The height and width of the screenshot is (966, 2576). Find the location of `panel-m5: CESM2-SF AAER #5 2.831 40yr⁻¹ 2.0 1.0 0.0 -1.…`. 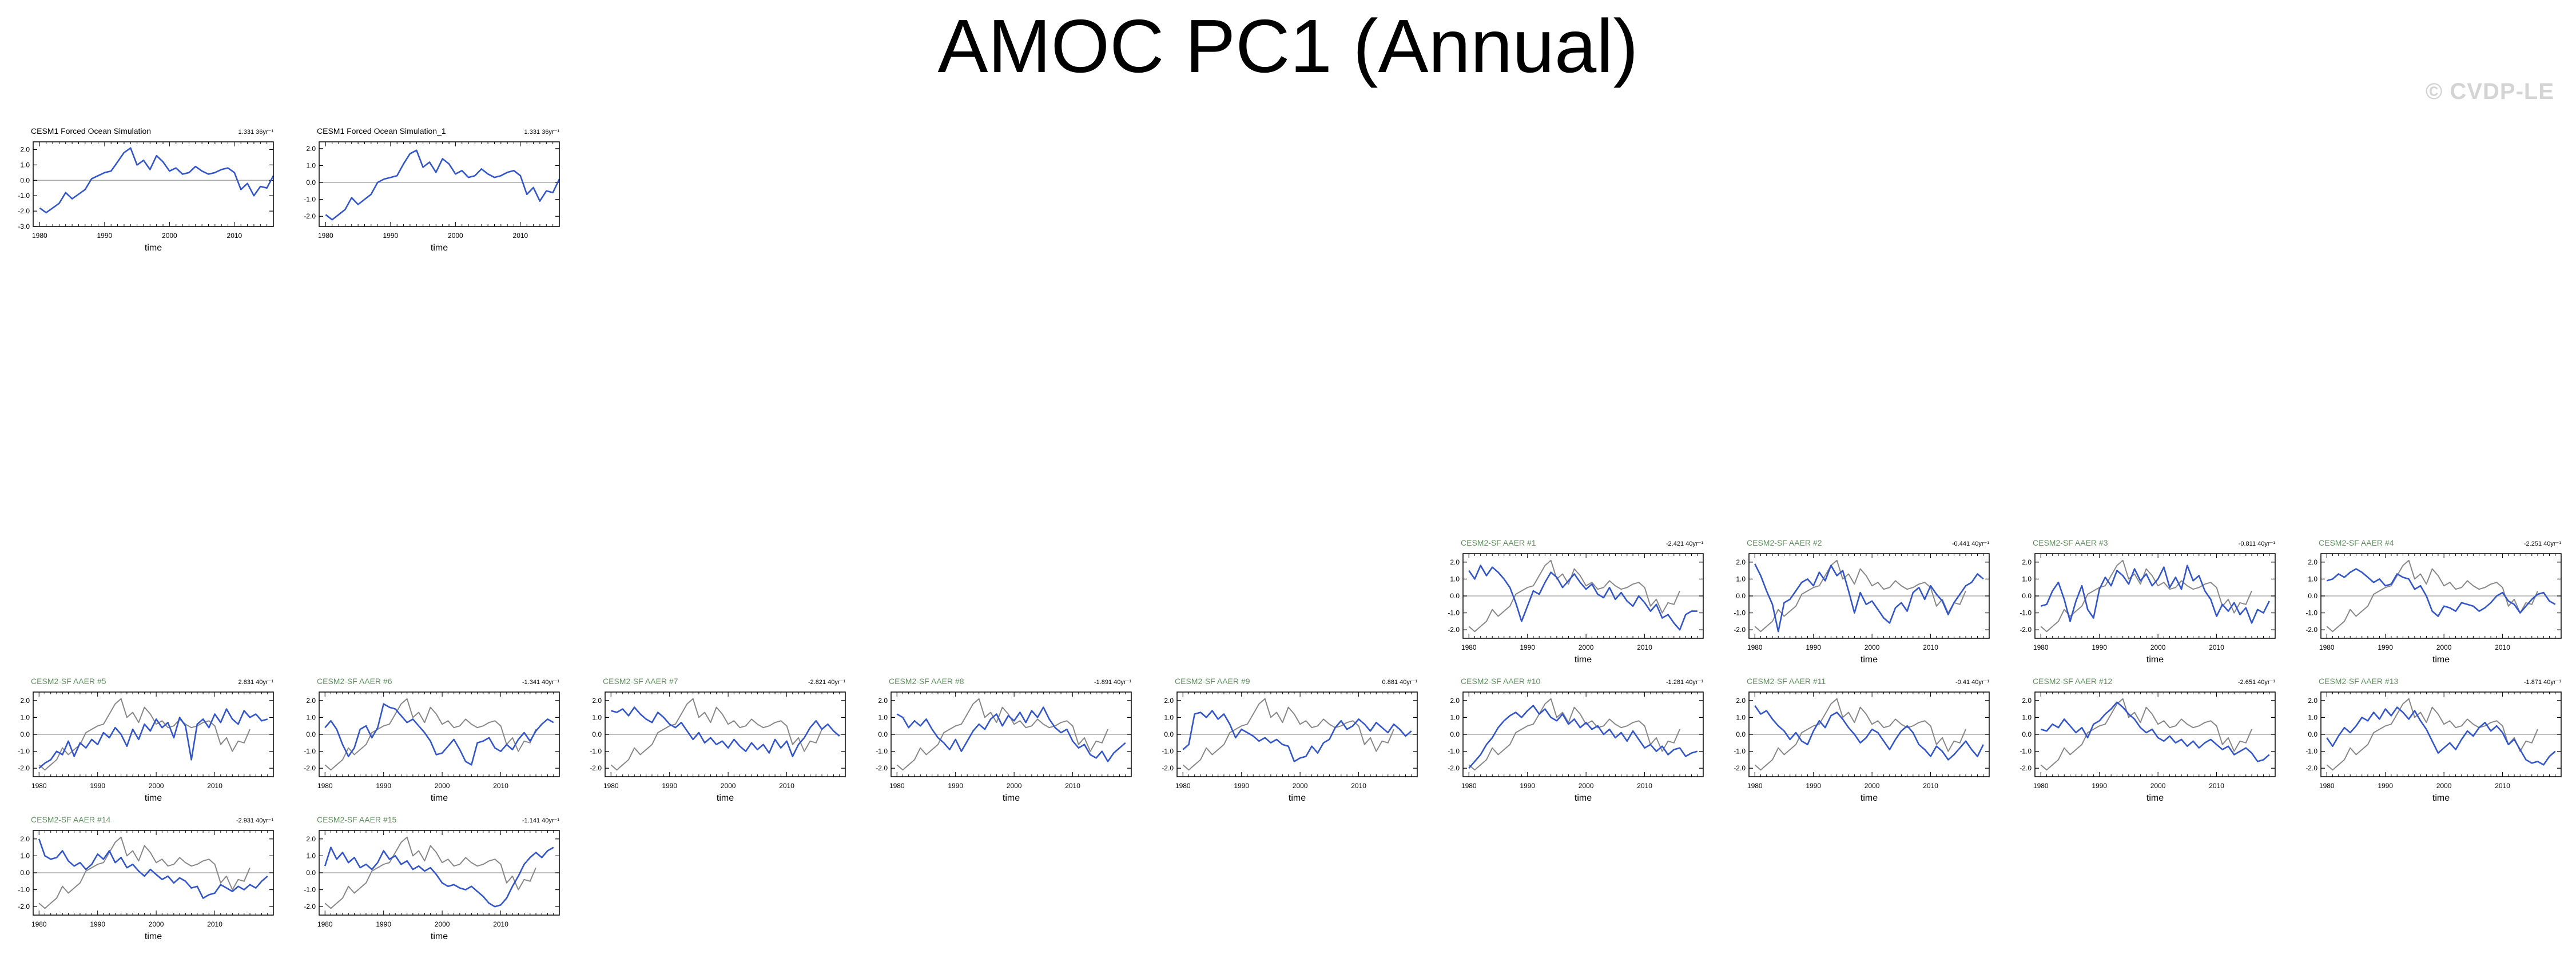

panel-m5: CESM2-SF AAER #5 2.831 40yr⁻¹ 2.0 1.0 0.0 -1.… is located at coordinates (146, 740).